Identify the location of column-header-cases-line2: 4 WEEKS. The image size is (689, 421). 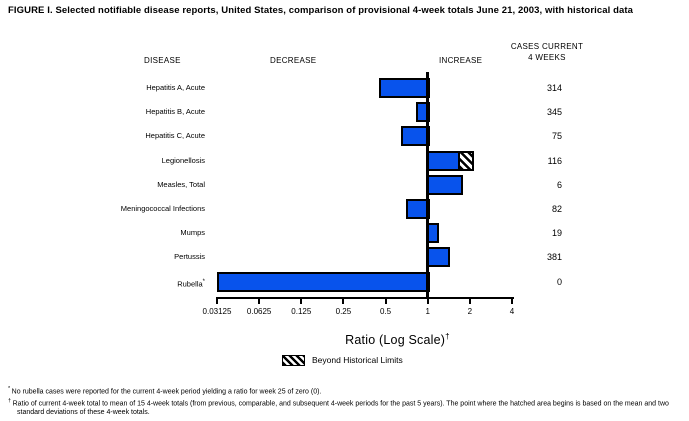
(547, 57).